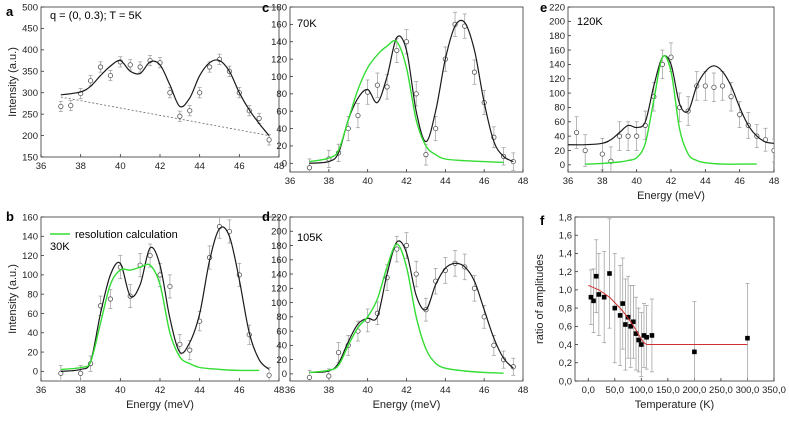  Describe the element at coordinates (557, 50) in the screenshot. I see `y-tick-label: 160` at that location.